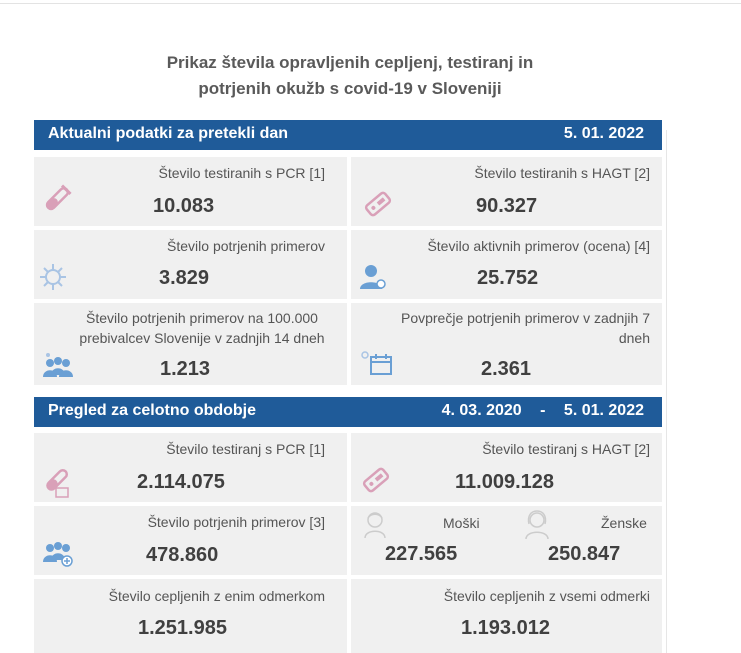 Image resolution: width=741 pixels, height=653 pixels. Describe the element at coordinates (481, 410) in the screenshot. I see `date-from: 4. 03. 2020` at that location.